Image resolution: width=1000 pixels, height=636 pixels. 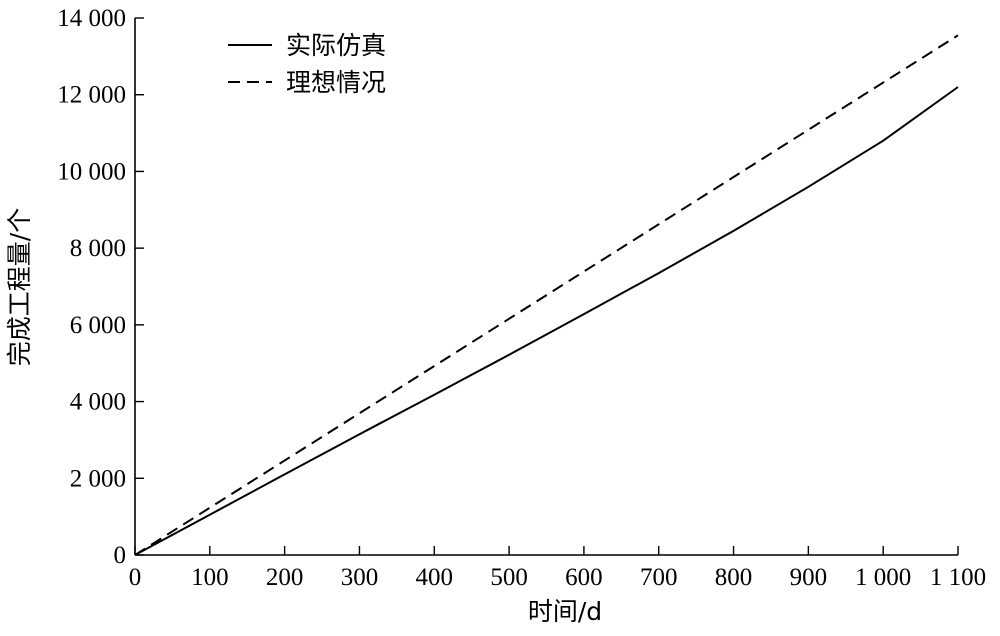 What do you see at coordinates (509, 577) in the screenshot?
I see `x-tick-label: 500` at bounding box center [509, 577].